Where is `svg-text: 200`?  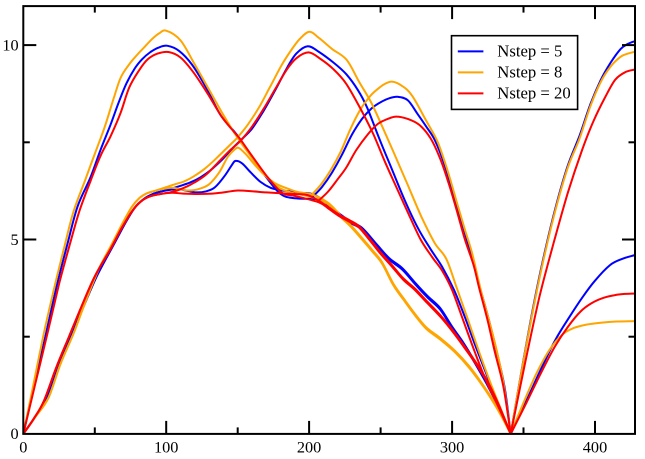
svg-text: 200 is located at coordinates (309, 447).